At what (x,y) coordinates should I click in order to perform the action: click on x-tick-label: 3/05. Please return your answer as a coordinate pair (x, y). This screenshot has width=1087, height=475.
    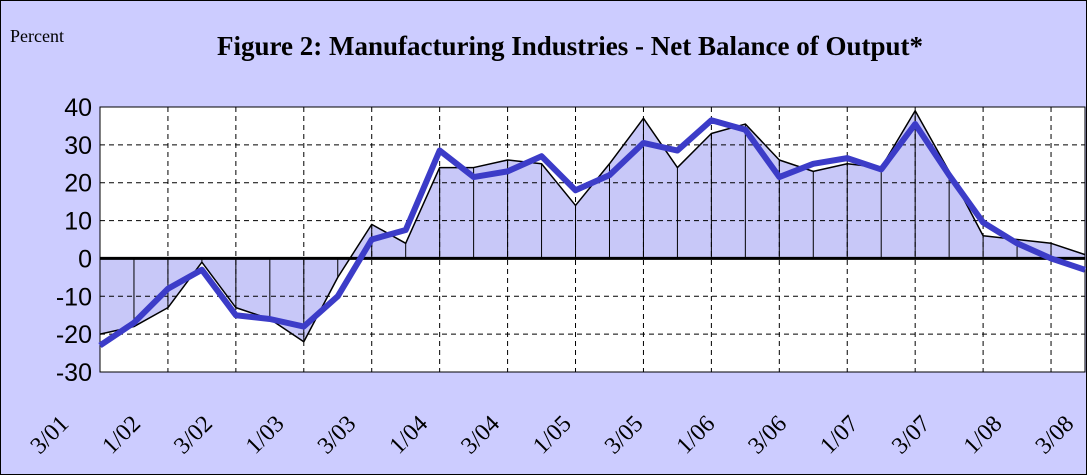
    Looking at the image, I should click on (624, 435).